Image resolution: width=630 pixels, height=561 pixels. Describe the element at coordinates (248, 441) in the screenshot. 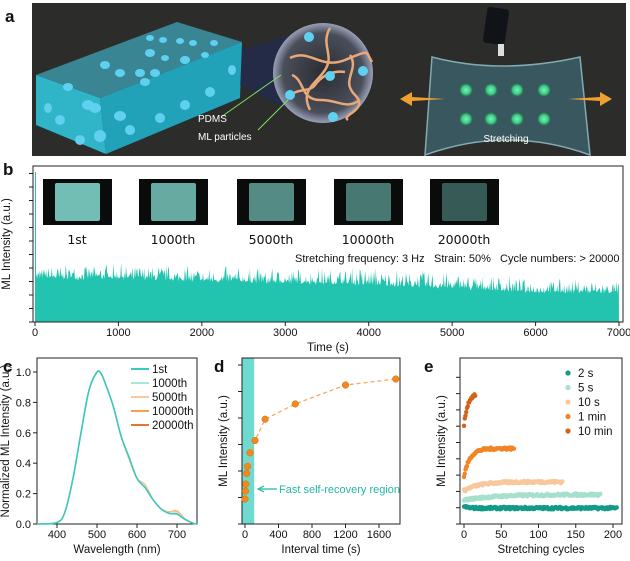

I see `fast-recovery-band` at that location.